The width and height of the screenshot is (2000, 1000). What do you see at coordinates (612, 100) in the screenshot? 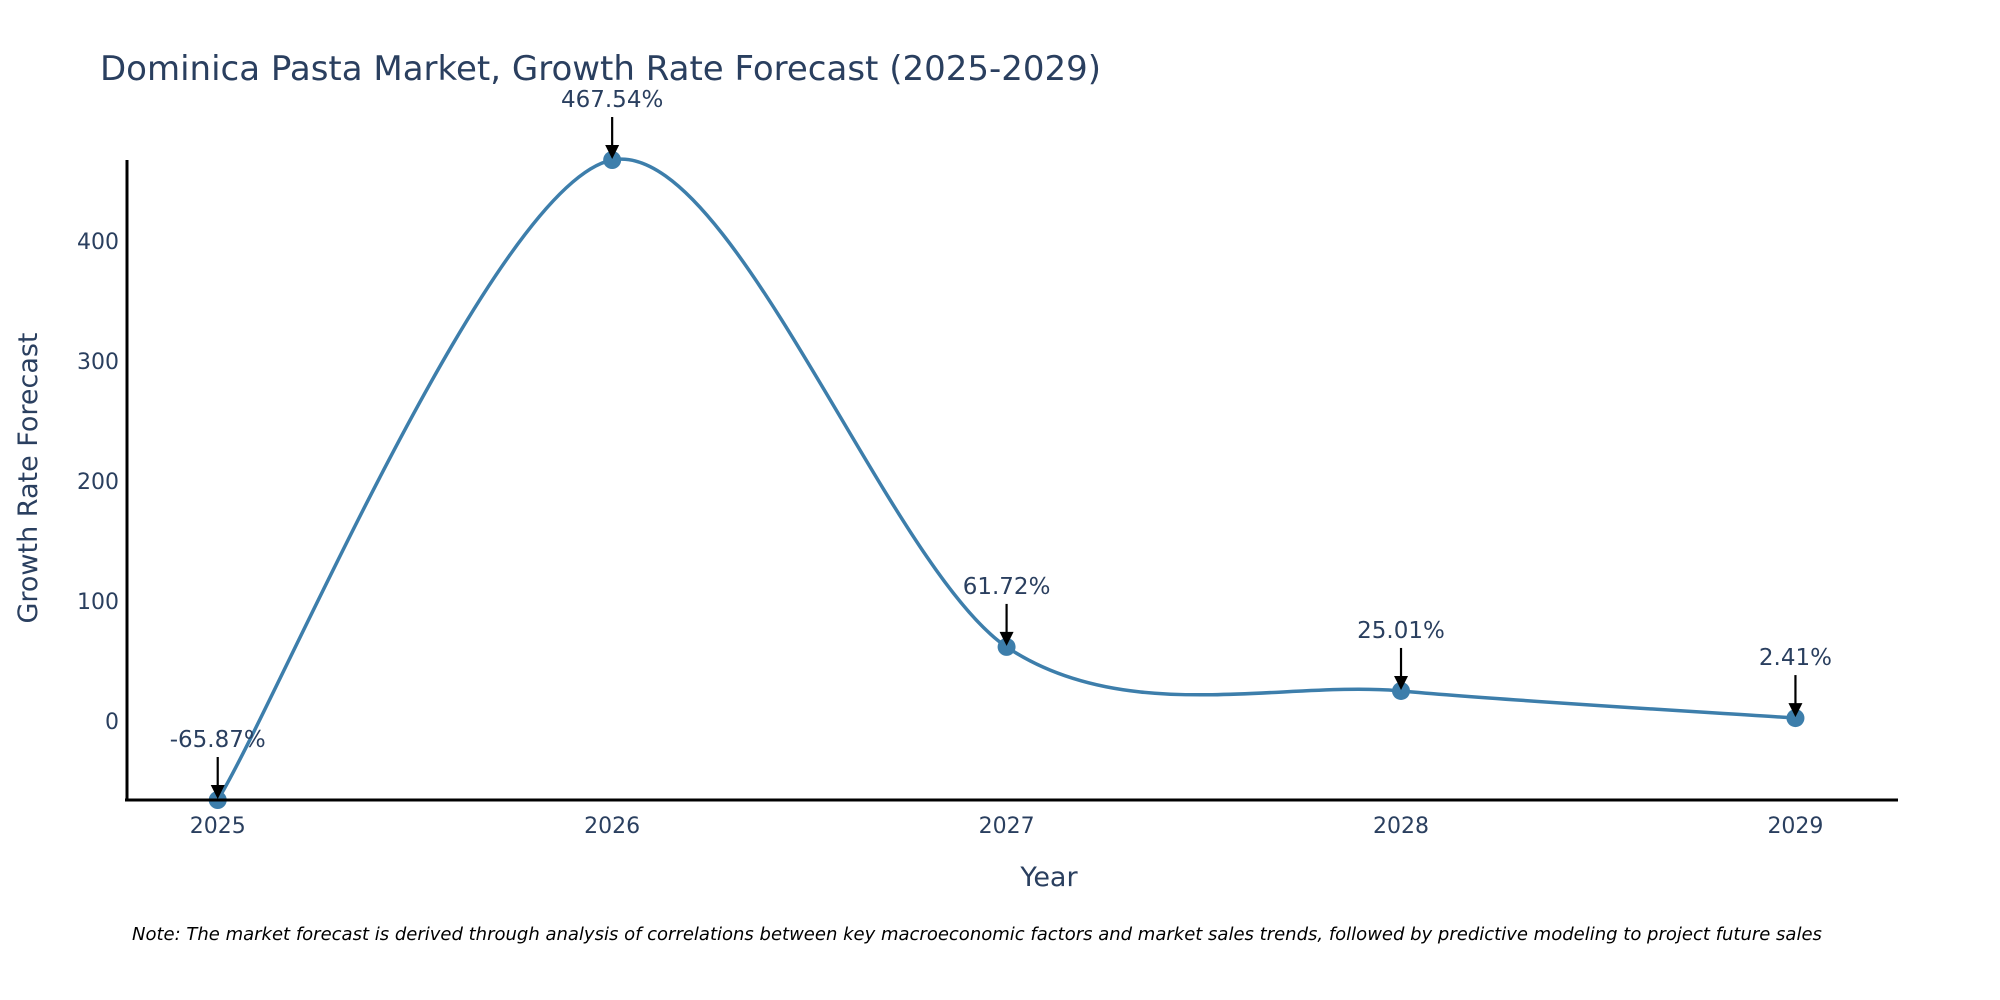
I see `data-label: 467.54%` at bounding box center [612, 100].